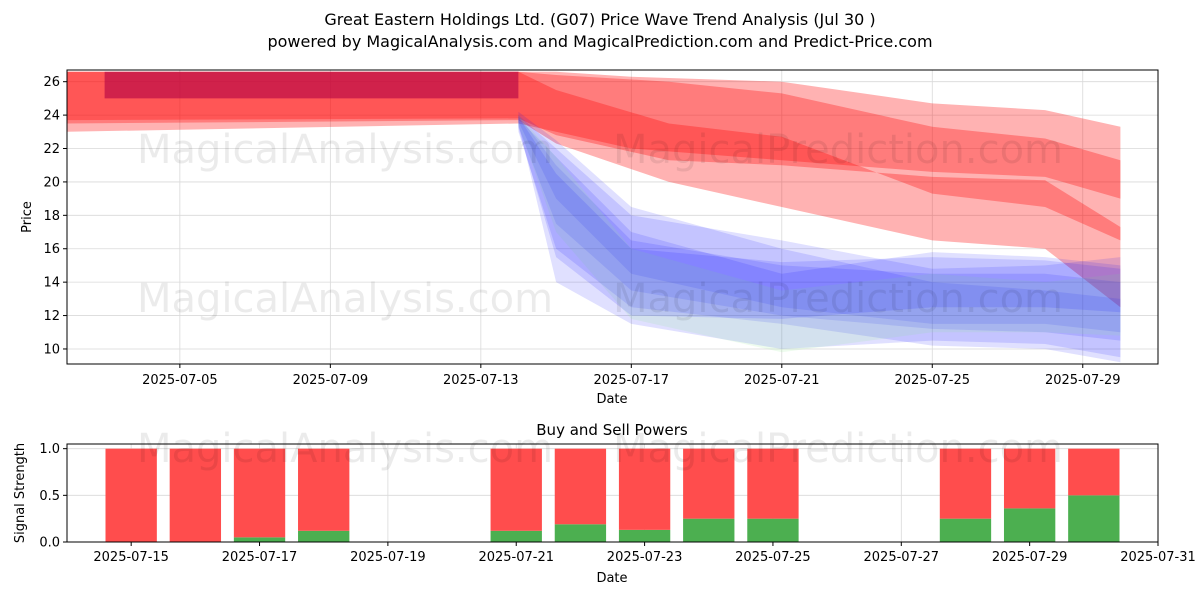 The width and height of the screenshot is (1200, 600). I want to click on buy-sell-bars, so click(612, 495).